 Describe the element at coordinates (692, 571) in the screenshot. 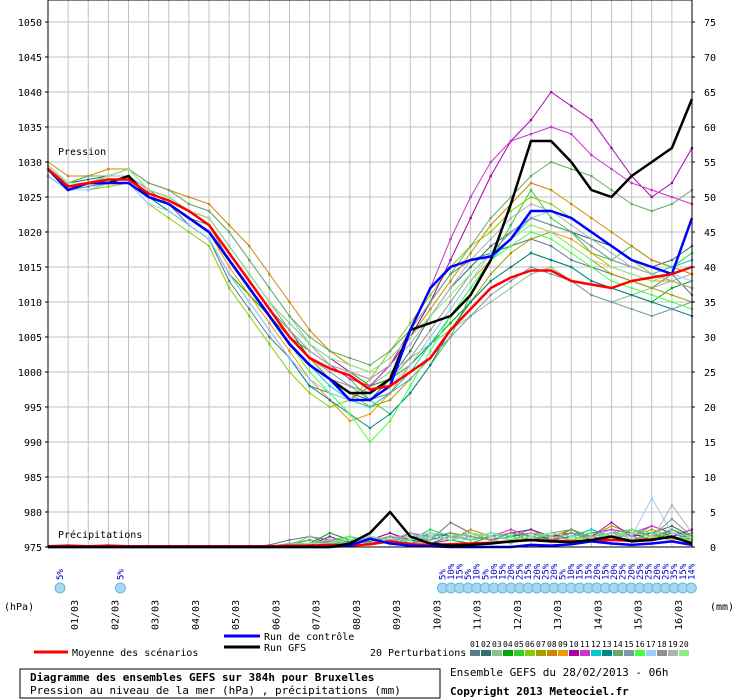

I see `snow-percent-label: 14%` at that location.